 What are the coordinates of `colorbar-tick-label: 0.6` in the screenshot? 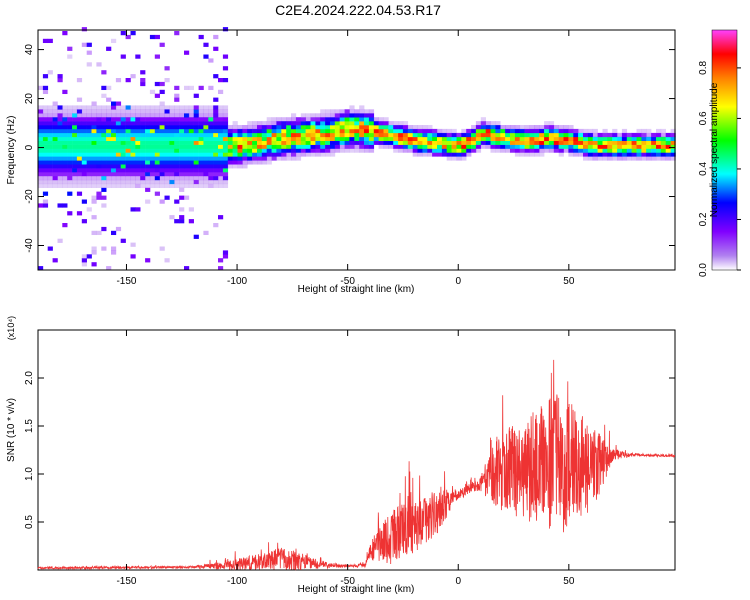 It's located at (703, 118).